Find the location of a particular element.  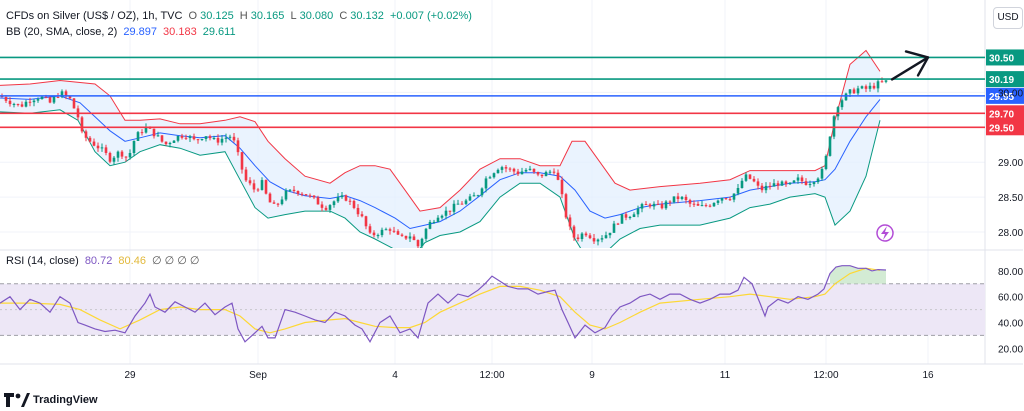

level-tag-4: 29.50 is located at coordinates (1001, 128).